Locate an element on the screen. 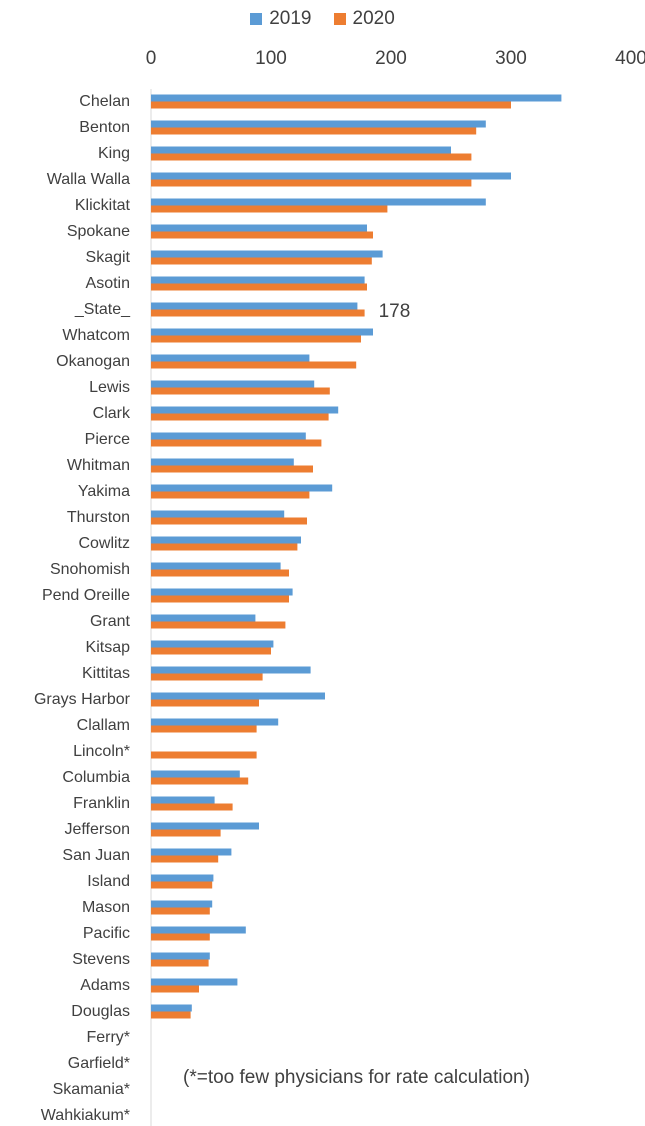  x-tick-label: 300 is located at coordinates (511, 58).